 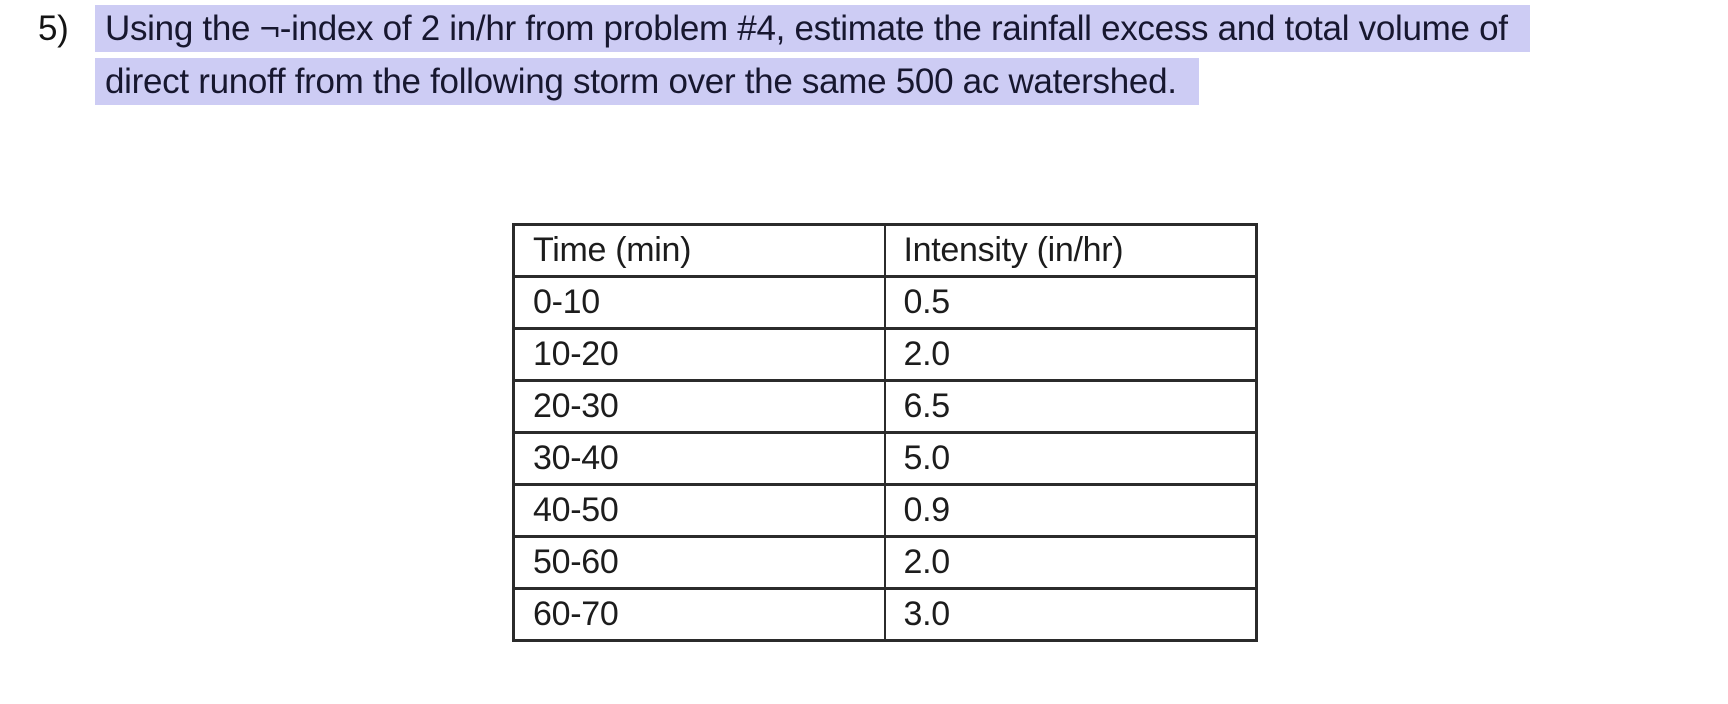 What do you see at coordinates (699, 354) in the screenshot?
I see `time-cell: 10-20` at bounding box center [699, 354].